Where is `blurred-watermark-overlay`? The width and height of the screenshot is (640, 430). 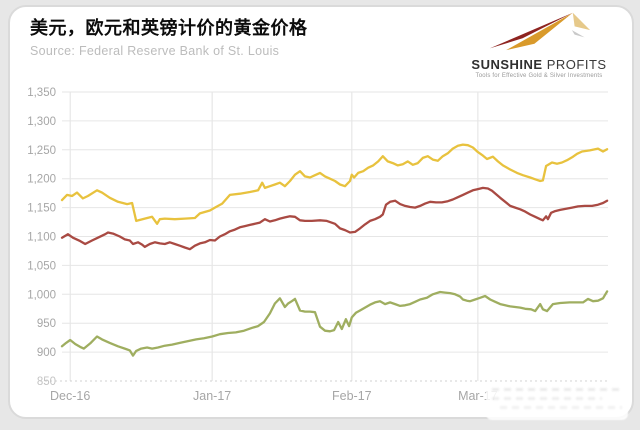
blurred-watermark-overlay is located at coordinates (557, 401).